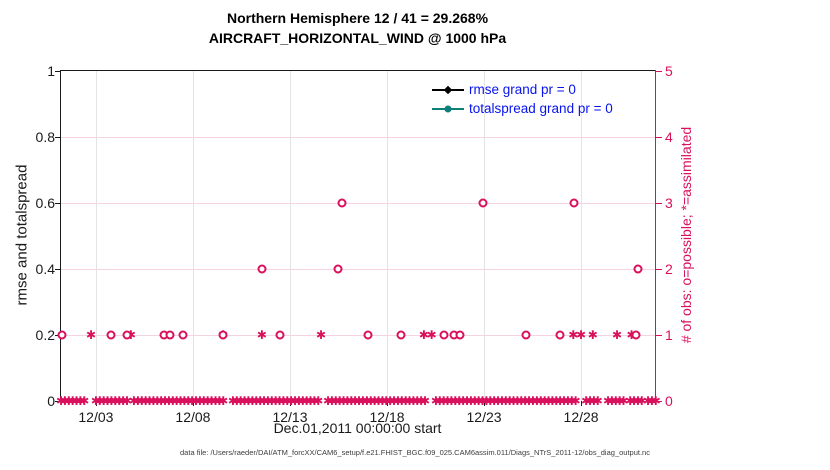 The height and width of the screenshot is (470, 830). What do you see at coordinates (357, 38) in the screenshot?
I see `chart-subtitle: AIRCRAFT_HORIZONTAL_WIND @ 1000 hPa` at bounding box center [357, 38].